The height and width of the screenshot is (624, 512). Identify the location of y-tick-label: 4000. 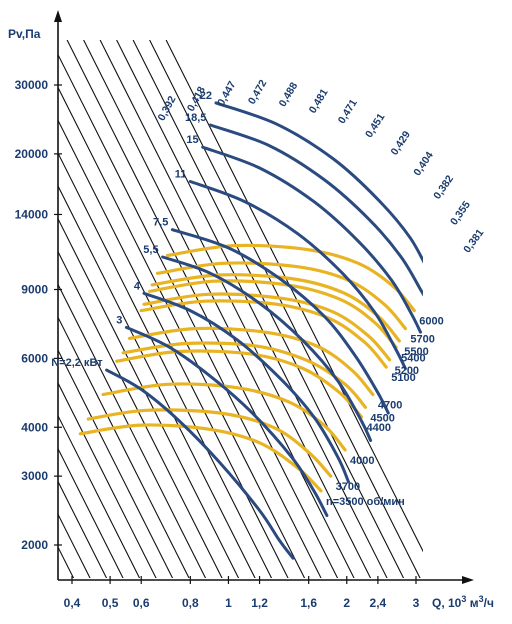
(34, 427).